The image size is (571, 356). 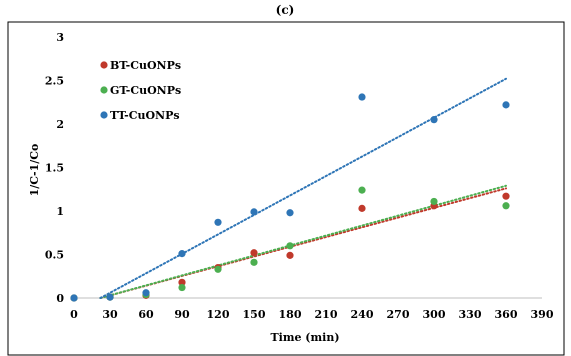 I want to click on y-tick-label: 1, so click(x=60, y=211).